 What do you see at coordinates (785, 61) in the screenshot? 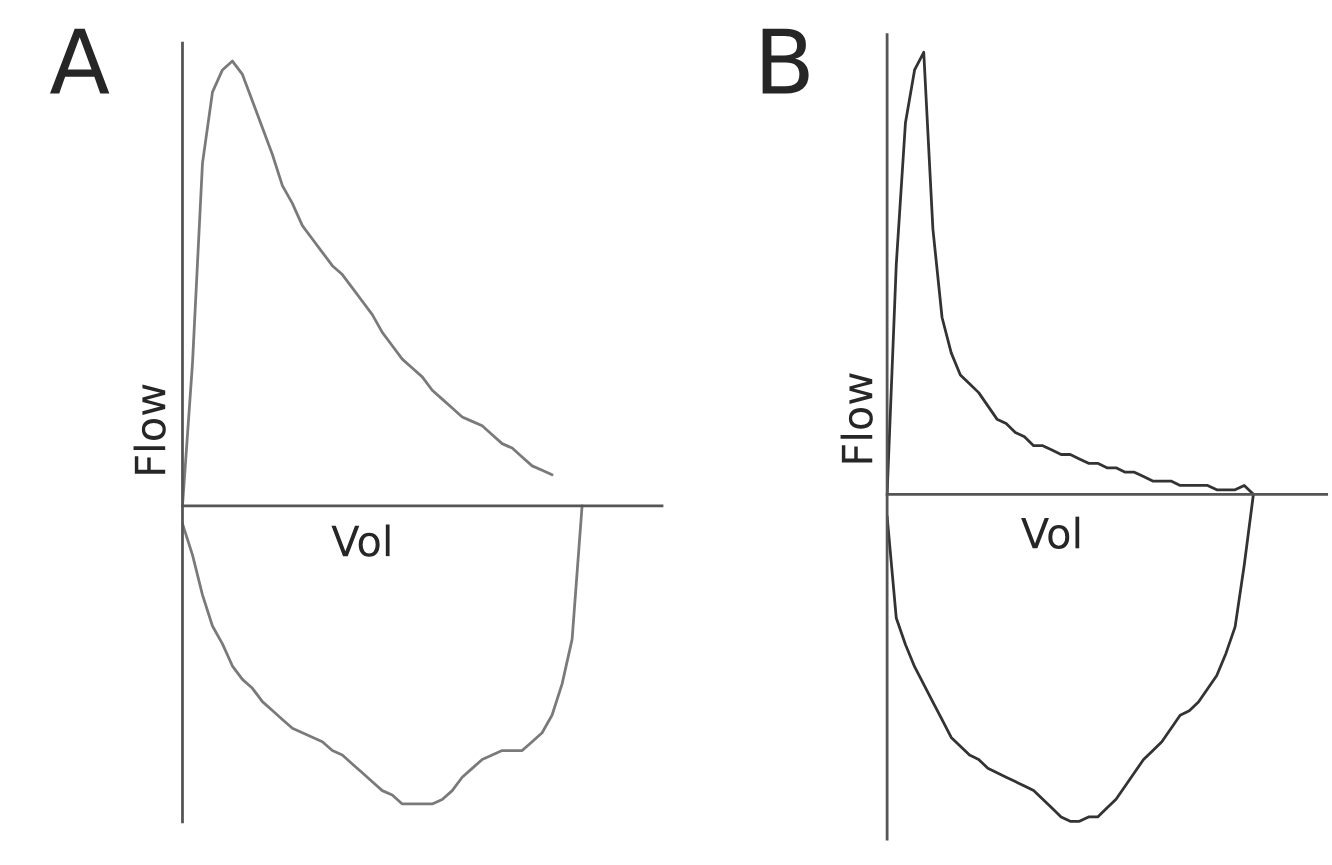
I see `chart-title: B` at bounding box center [785, 61].